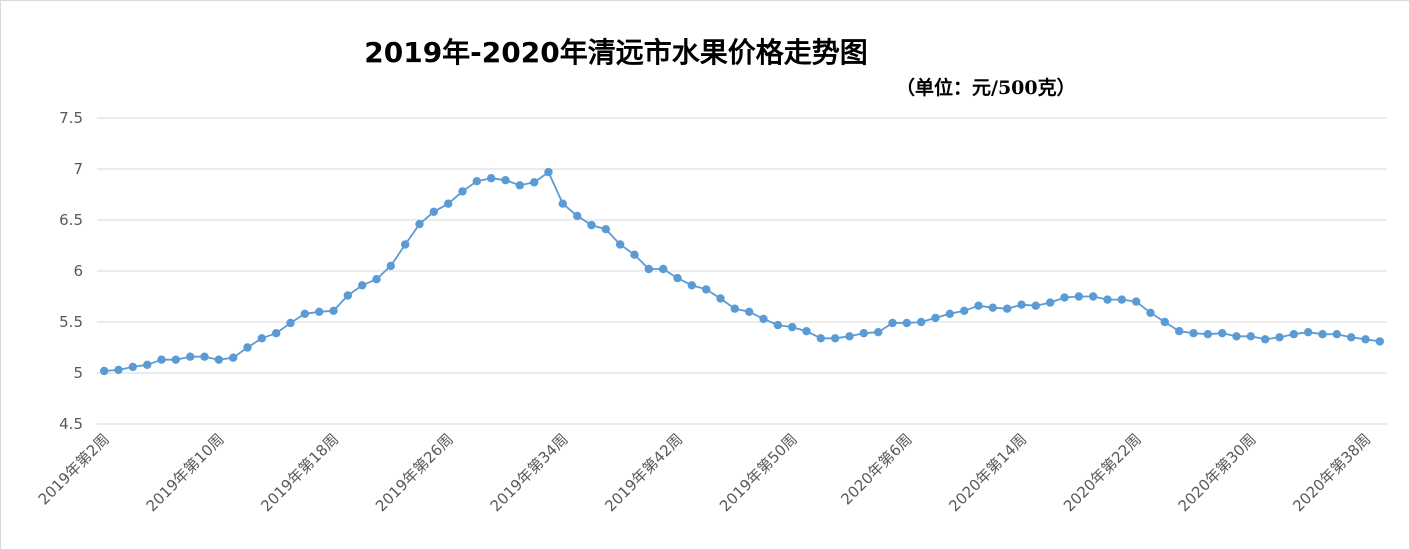  What do you see at coordinates (987, 472) in the screenshot?
I see `x-tick-label: 2020年第14周` at bounding box center [987, 472].